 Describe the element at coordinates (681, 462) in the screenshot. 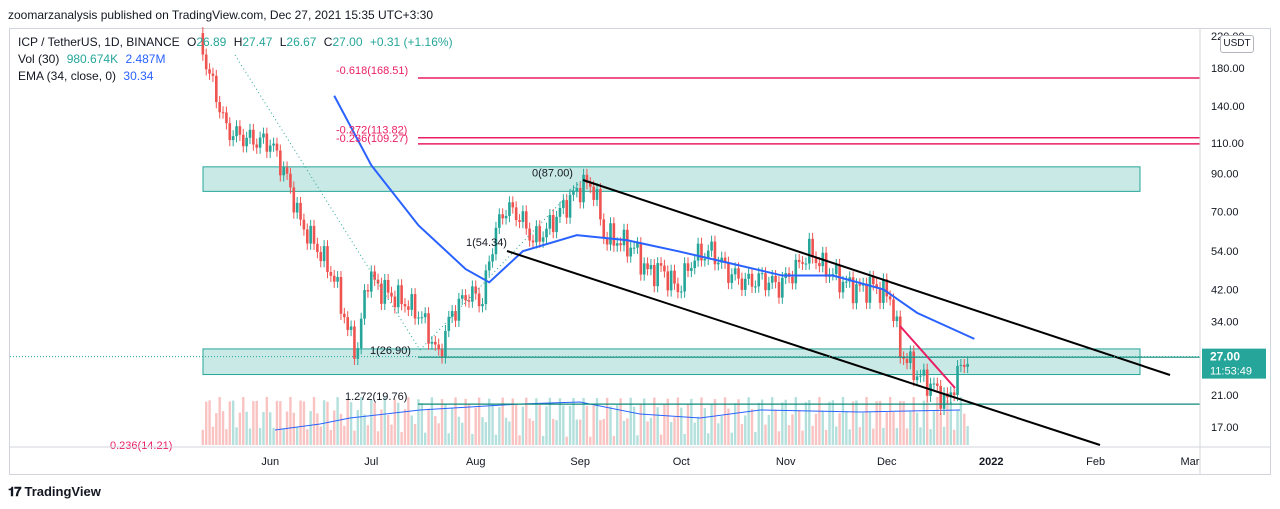

I see `time-tick-label: Oct` at that location.